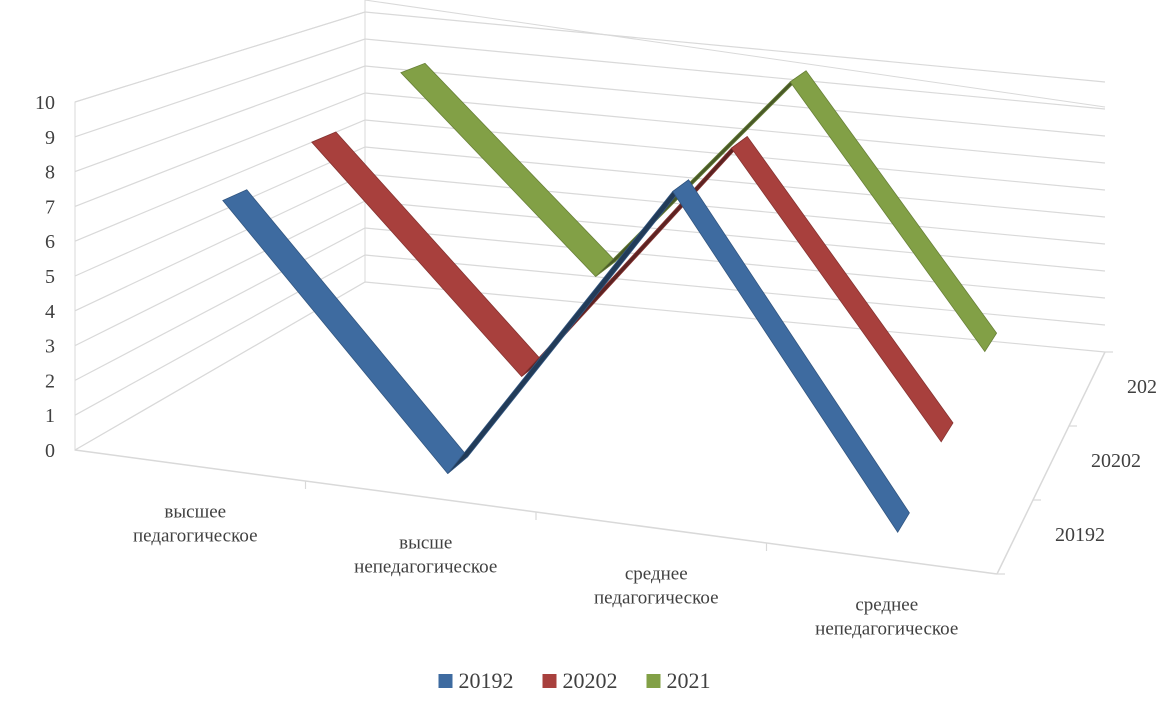 The height and width of the screenshot is (704, 1157). Describe the element at coordinates (1080, 535) in the screenshot. I see `depth-tick-label: 20192` at that location.